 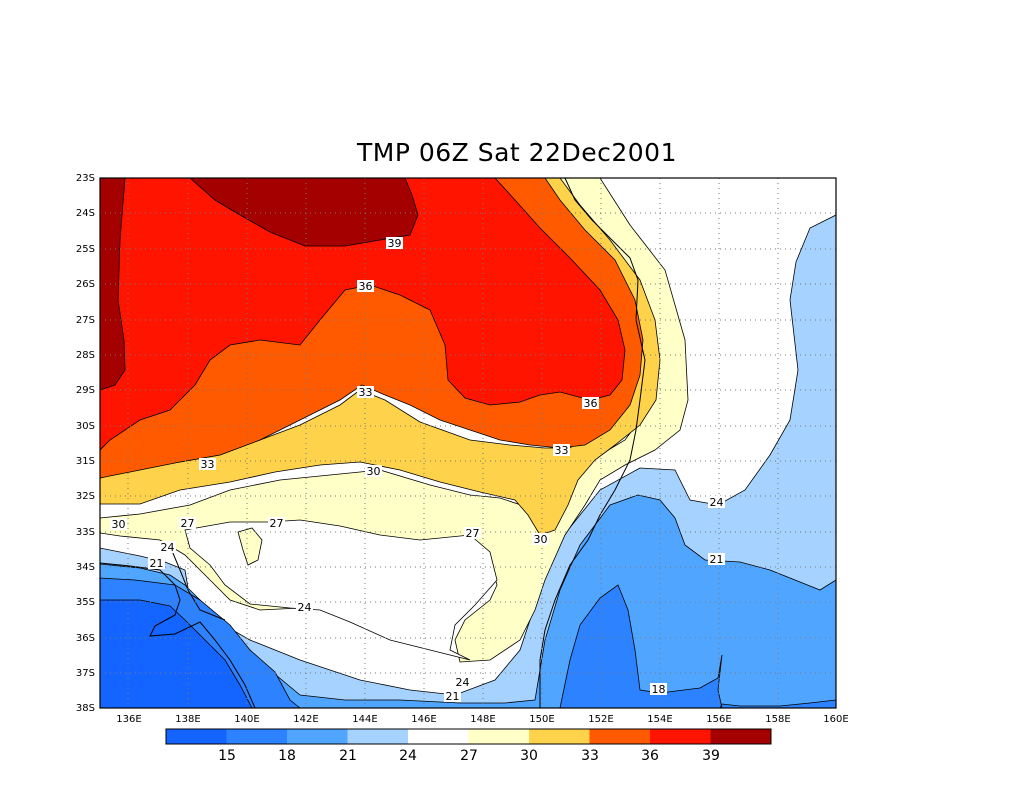 What do you see at coordinates (517, 152) in the screenshot?
I see `map-title: TMP 06Z Sat 22Dec2001` at bounding box center [517, 152].